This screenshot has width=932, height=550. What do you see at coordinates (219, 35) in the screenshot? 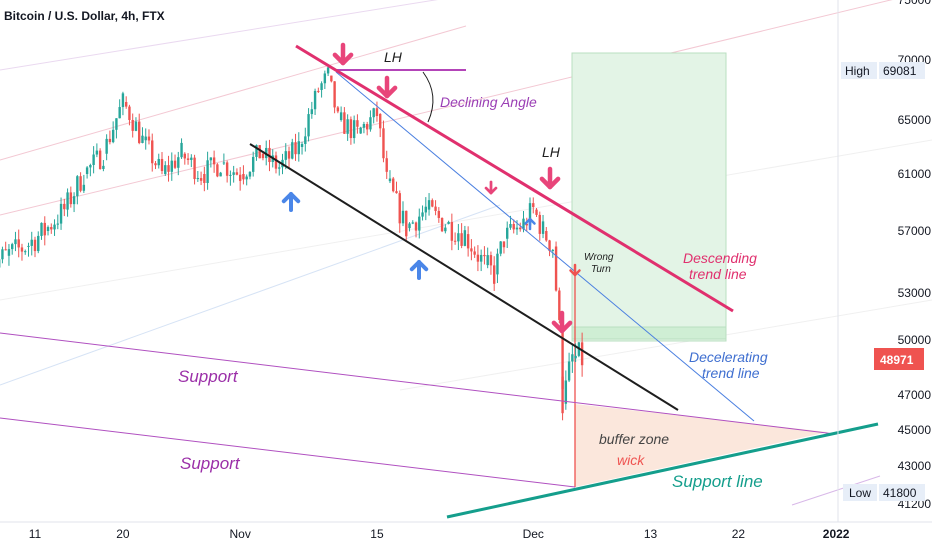
I see `background-channel-line` at bounding box center [219, 35].